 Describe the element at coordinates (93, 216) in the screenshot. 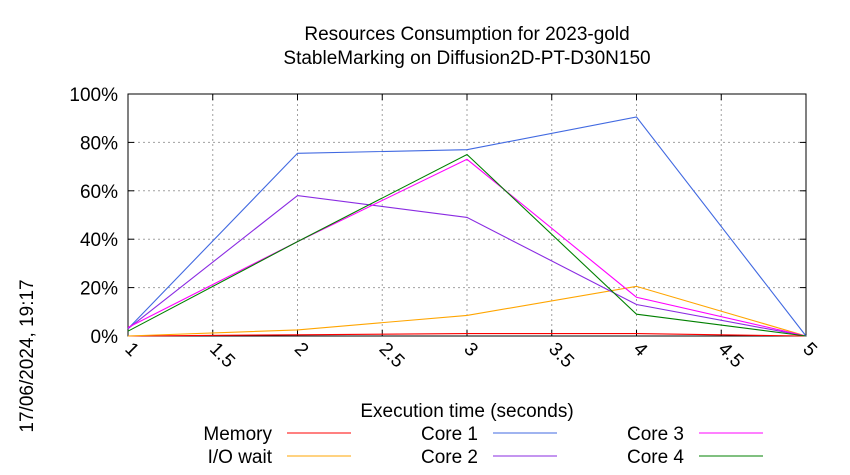

I see `y-tick-labels: 0% 20% 40% 60% 80% 100%` at that location.